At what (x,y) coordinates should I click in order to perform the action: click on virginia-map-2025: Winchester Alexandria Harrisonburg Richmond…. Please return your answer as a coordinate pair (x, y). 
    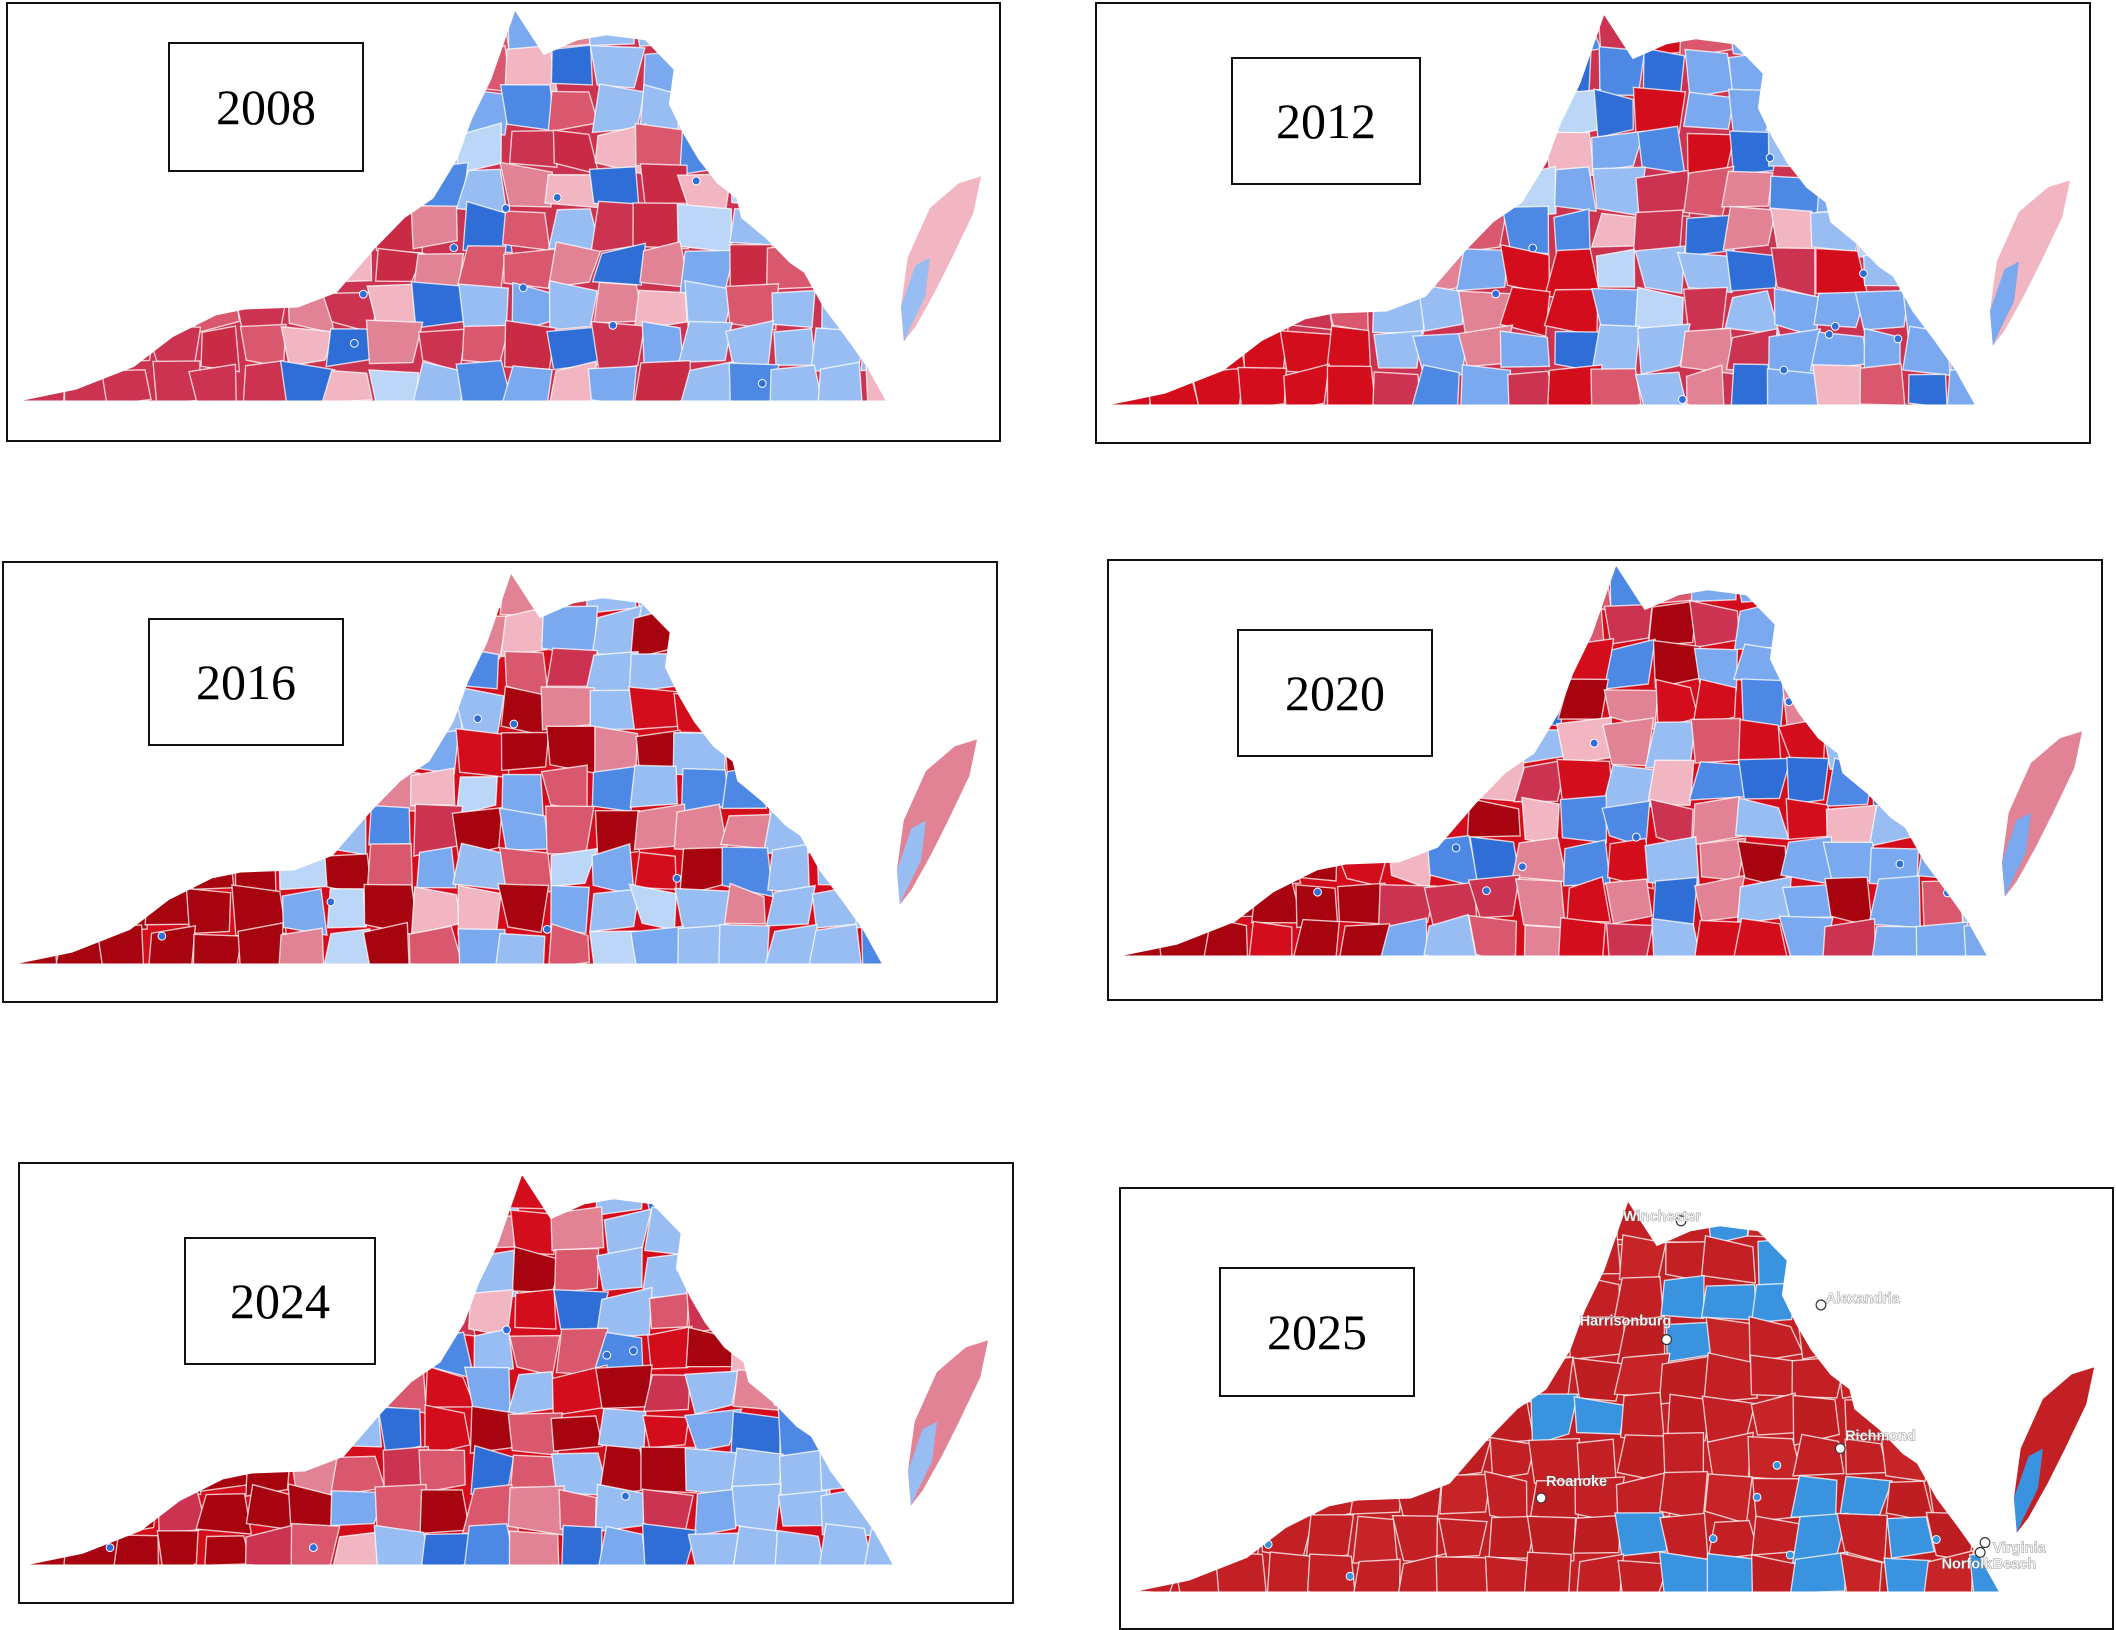
    Looking at the image, I should click on (1619, 1396).